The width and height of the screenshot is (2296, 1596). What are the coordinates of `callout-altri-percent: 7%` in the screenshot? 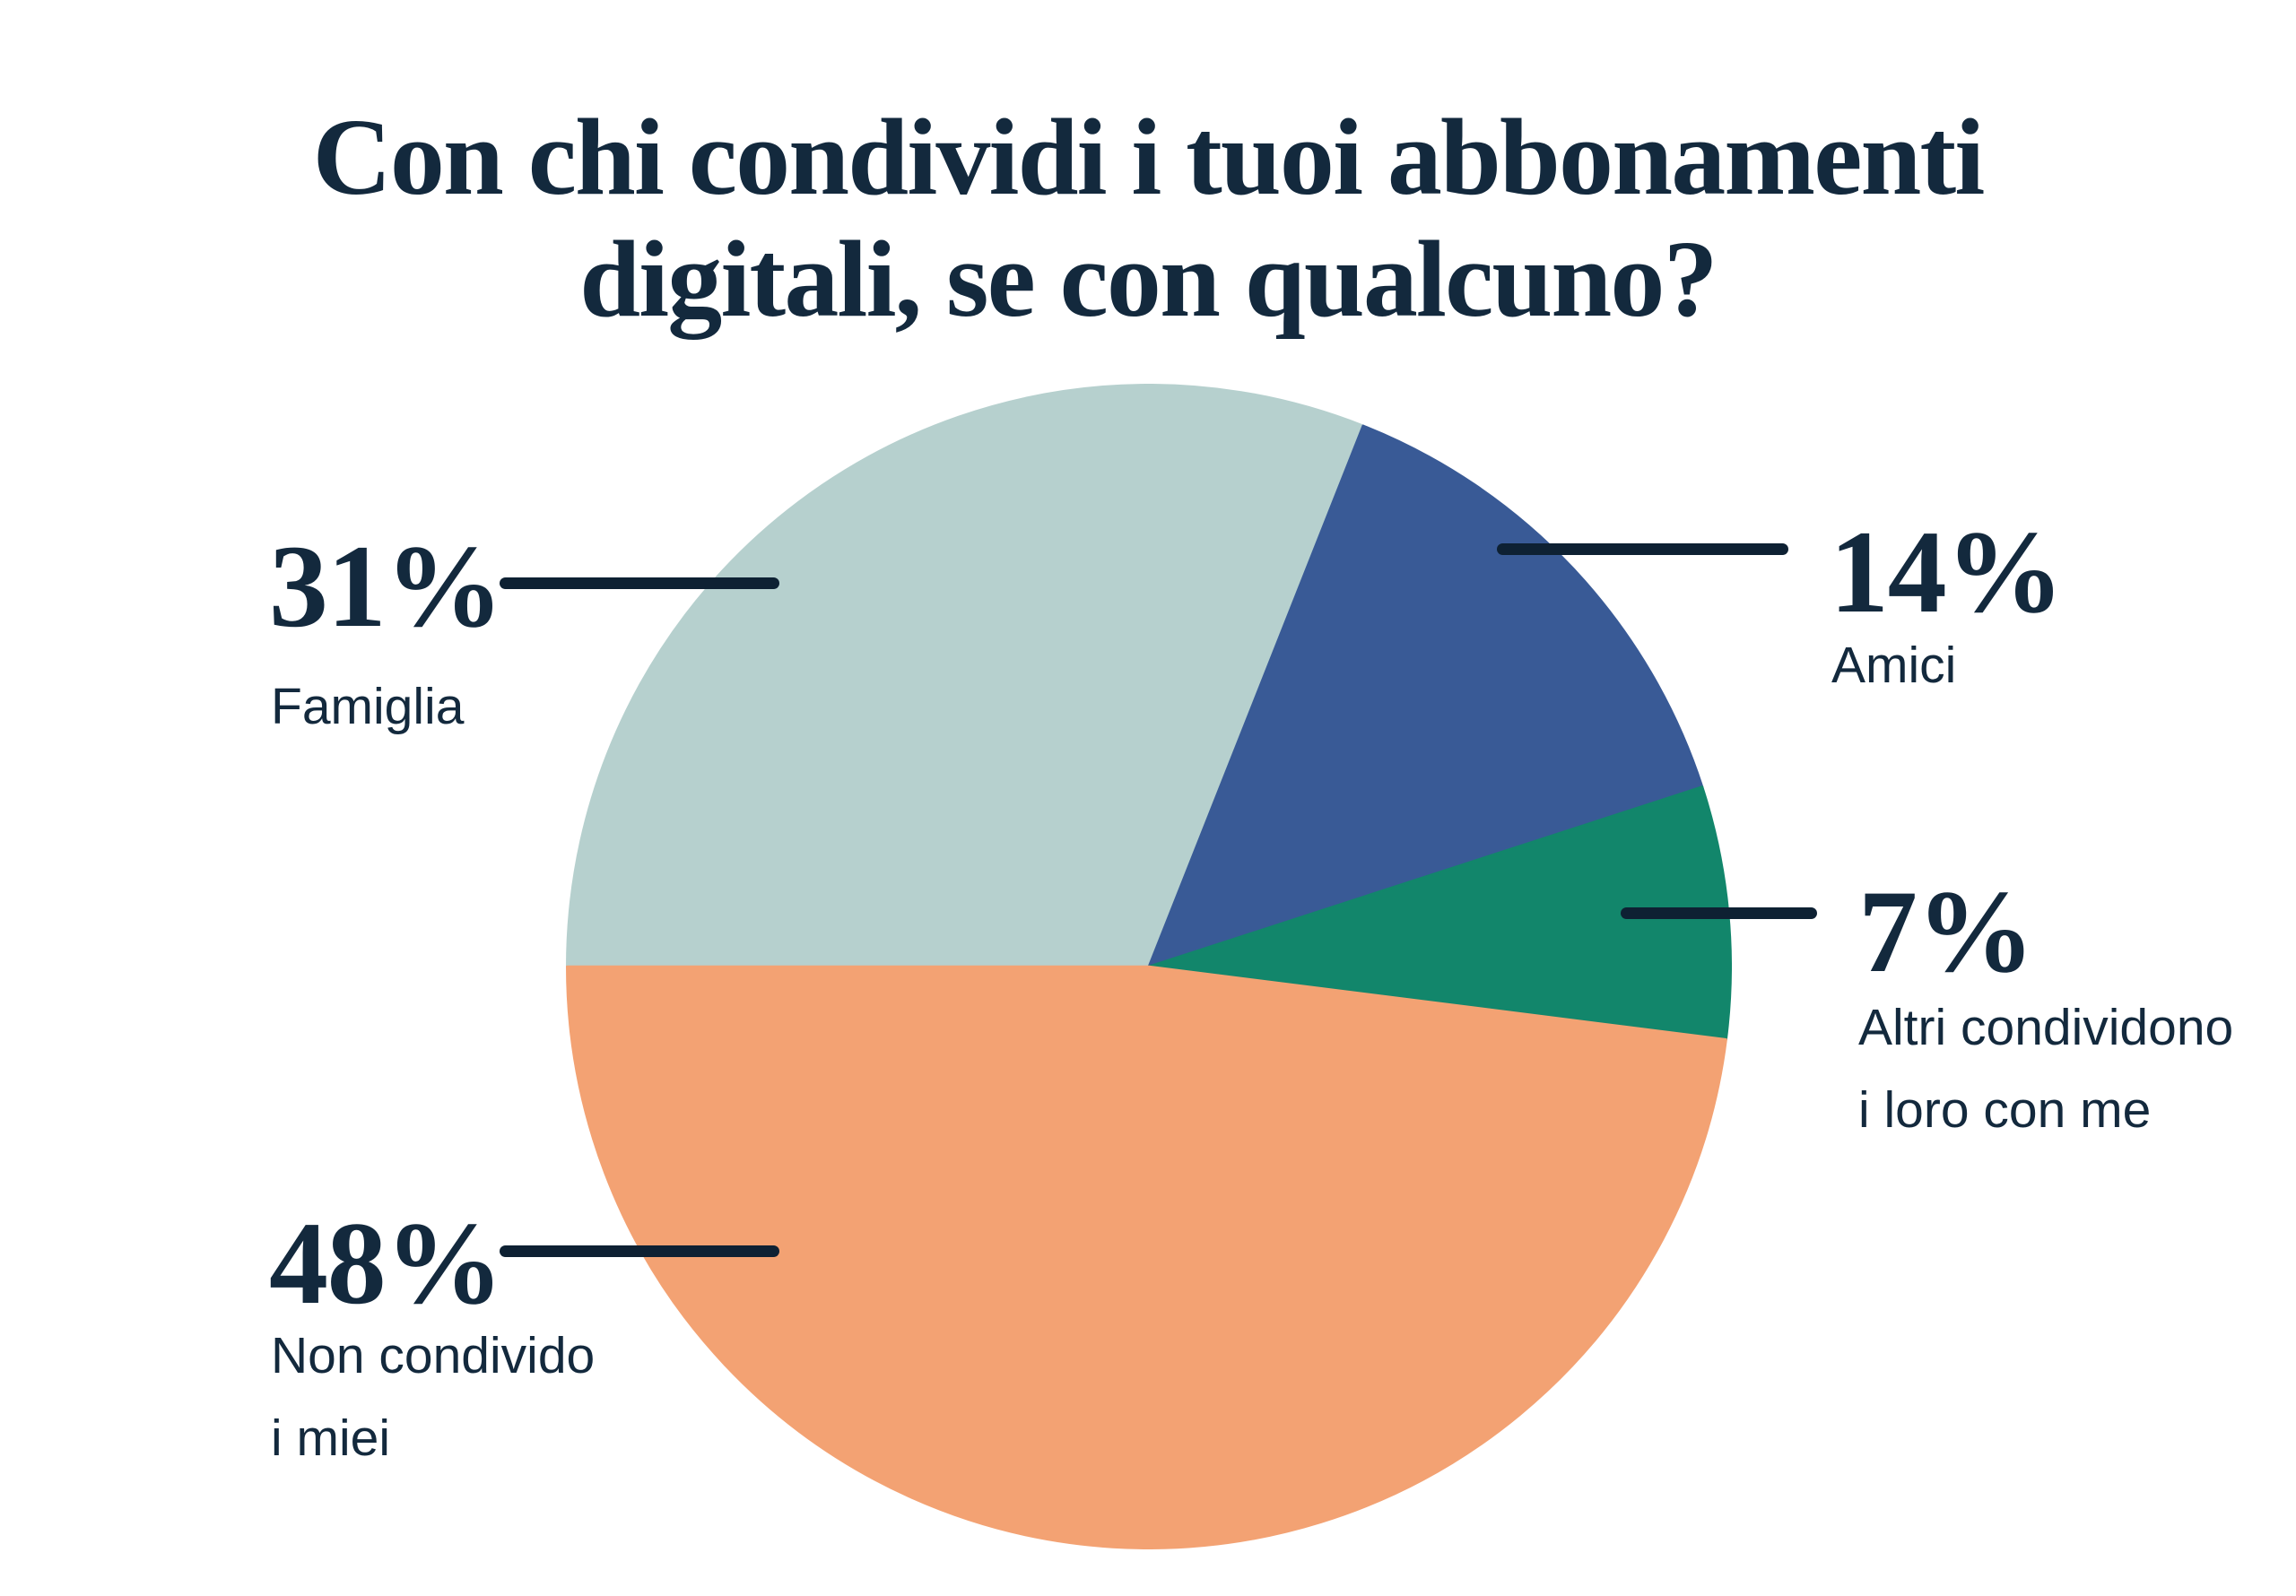 It's located at (1946, 931).